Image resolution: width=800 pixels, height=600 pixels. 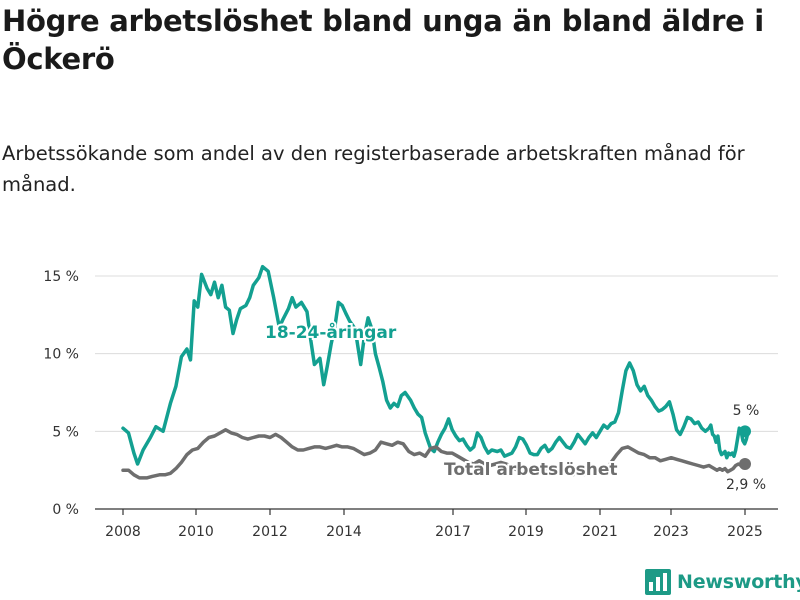 What do you see at coordinates (65, 432) in the screenshot?
I see `y-tick-label: 5 %` at bounding box center [65, 432].